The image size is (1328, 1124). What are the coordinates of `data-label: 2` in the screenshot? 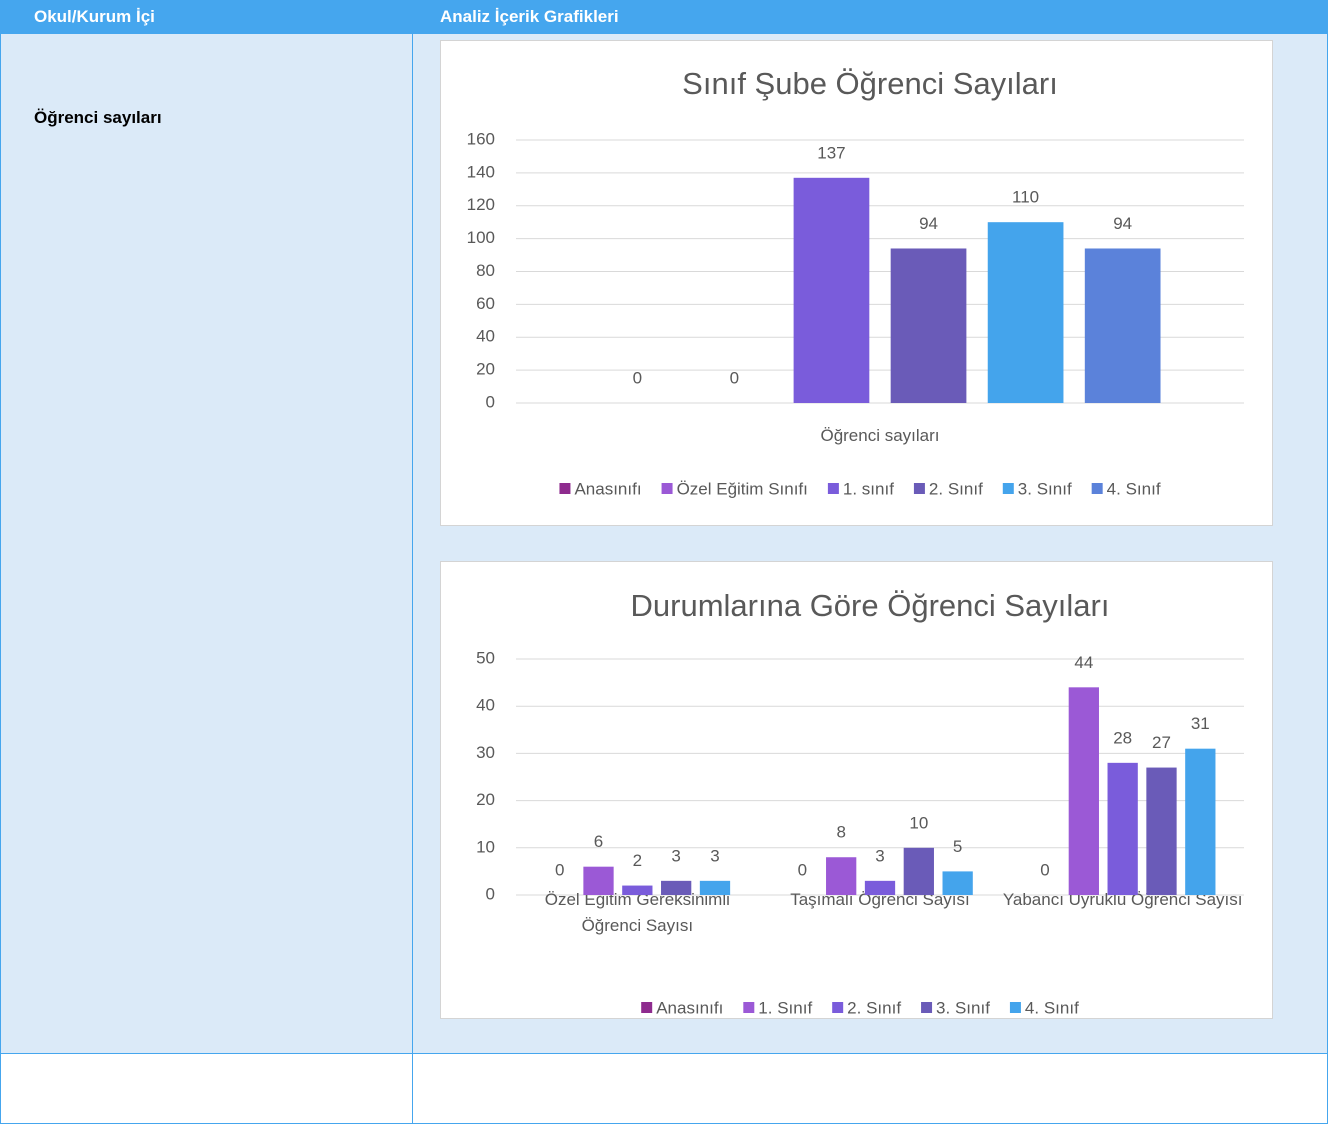 It's located at (637, 860).